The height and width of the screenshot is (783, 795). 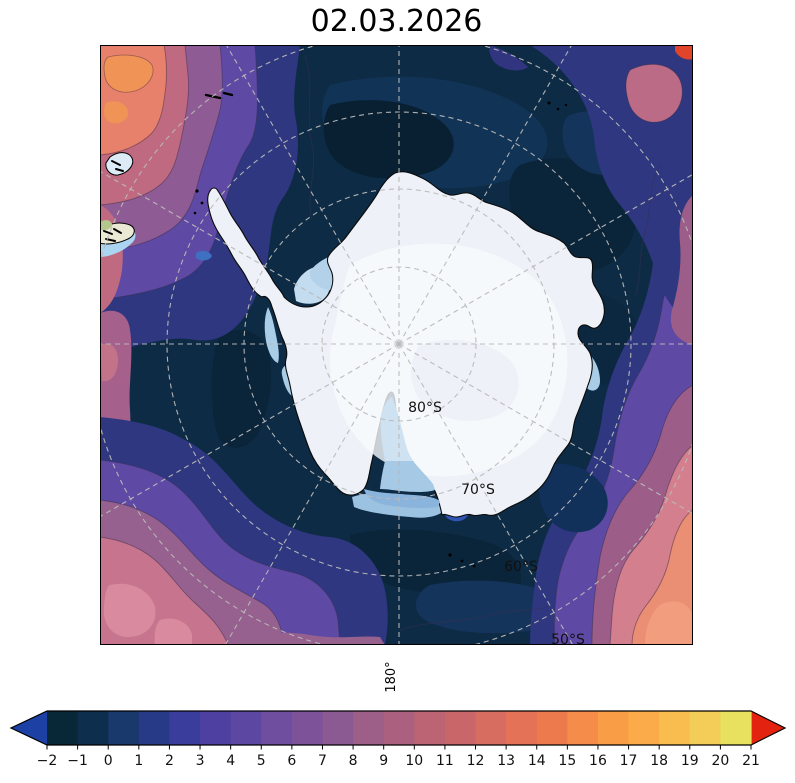 I want to click on colorbar-tick-label: 0, so click(x=108, y=761).